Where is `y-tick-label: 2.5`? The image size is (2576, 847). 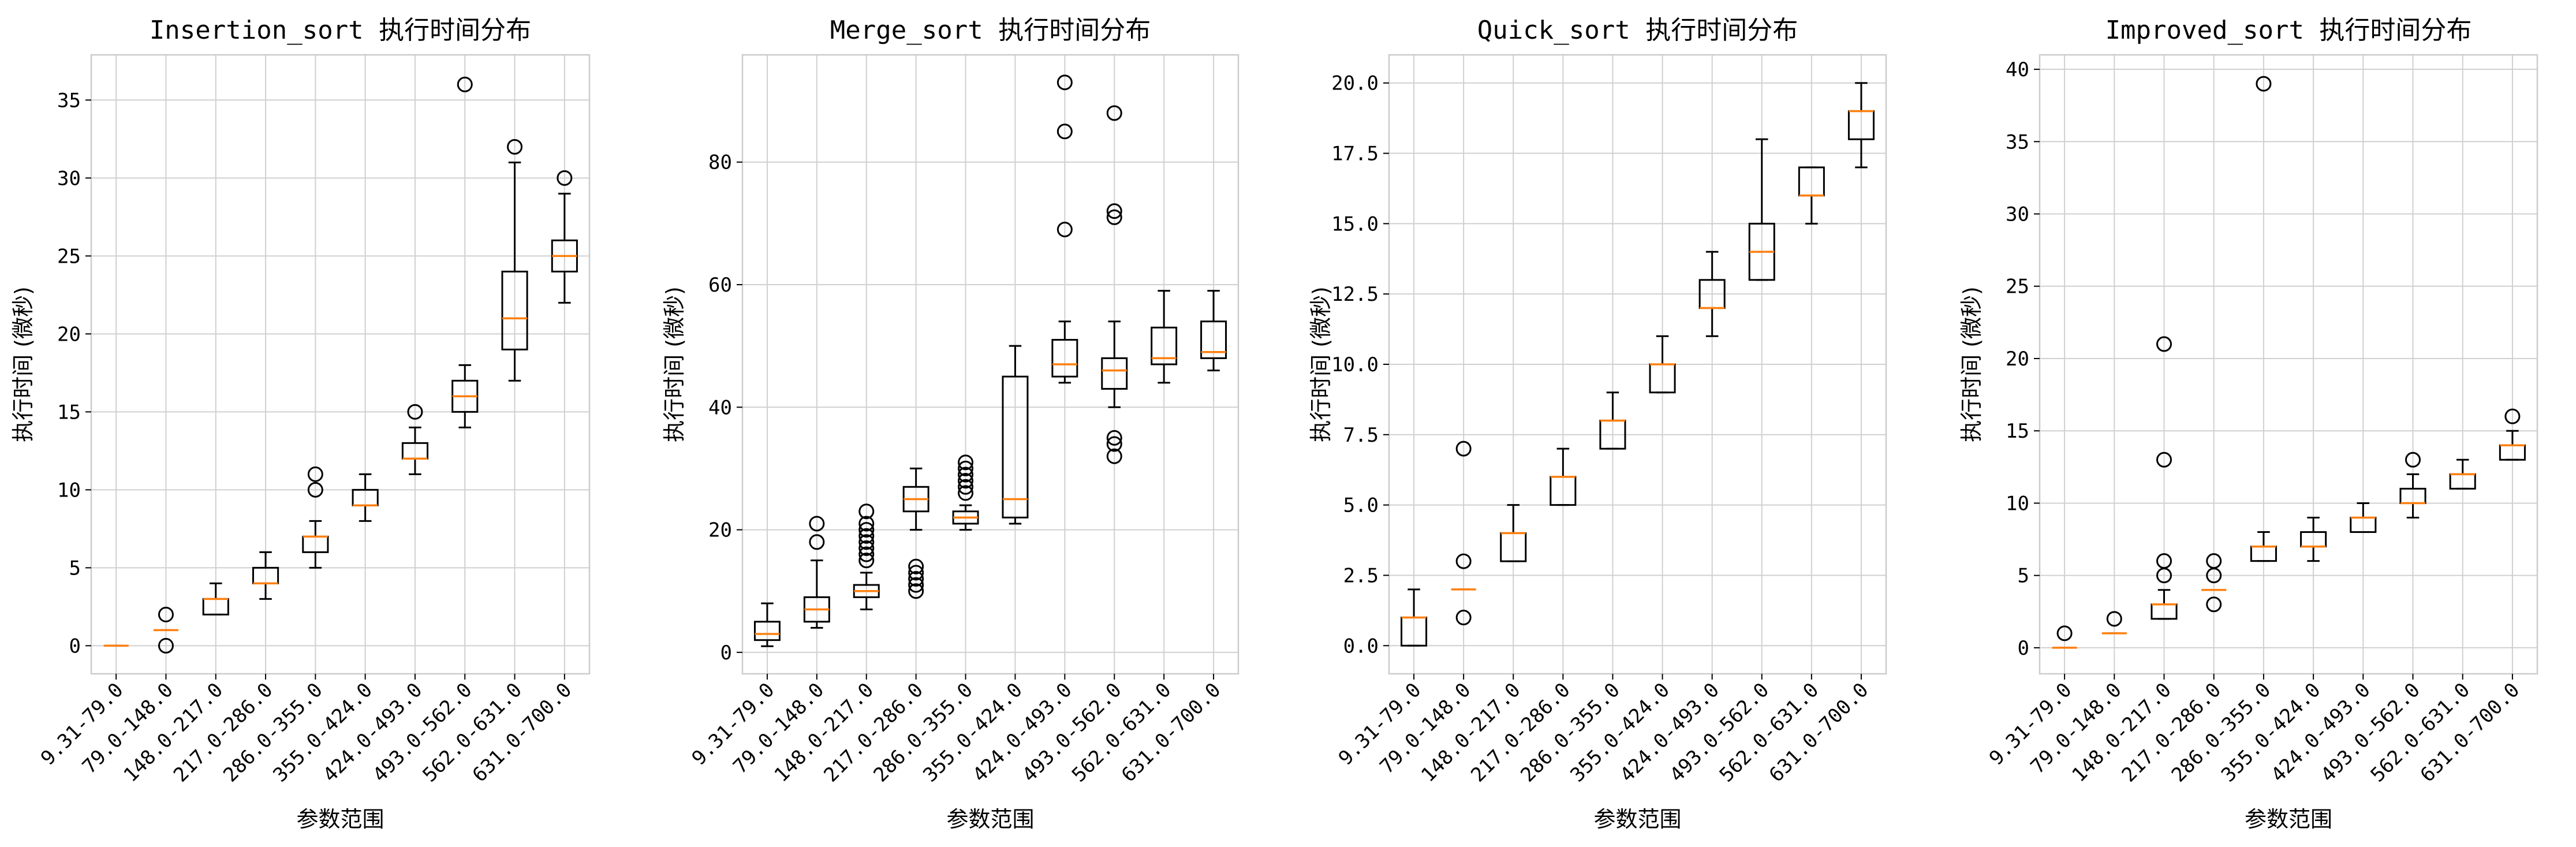 y-tick-label: 2.5 is located at coordinates (1361, 575).